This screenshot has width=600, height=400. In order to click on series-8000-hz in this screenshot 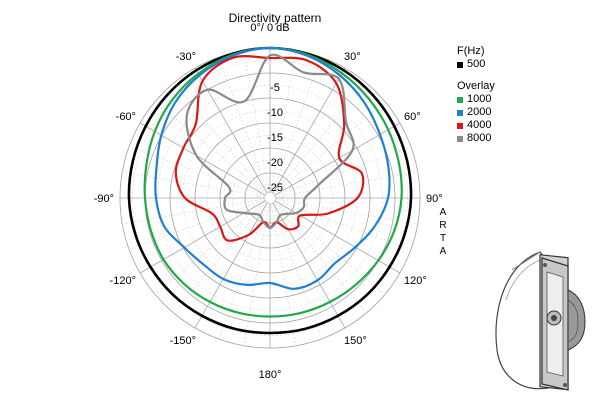, I will do `click(270, 141)`.